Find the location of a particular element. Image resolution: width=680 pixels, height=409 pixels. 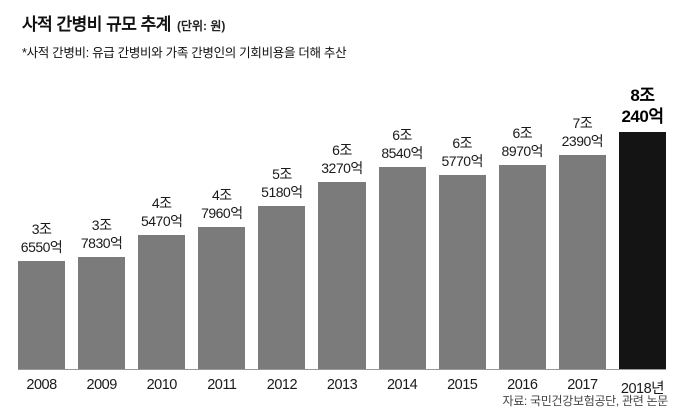

bar-column: 7조 2390억 is located at coordinates (582, 242).